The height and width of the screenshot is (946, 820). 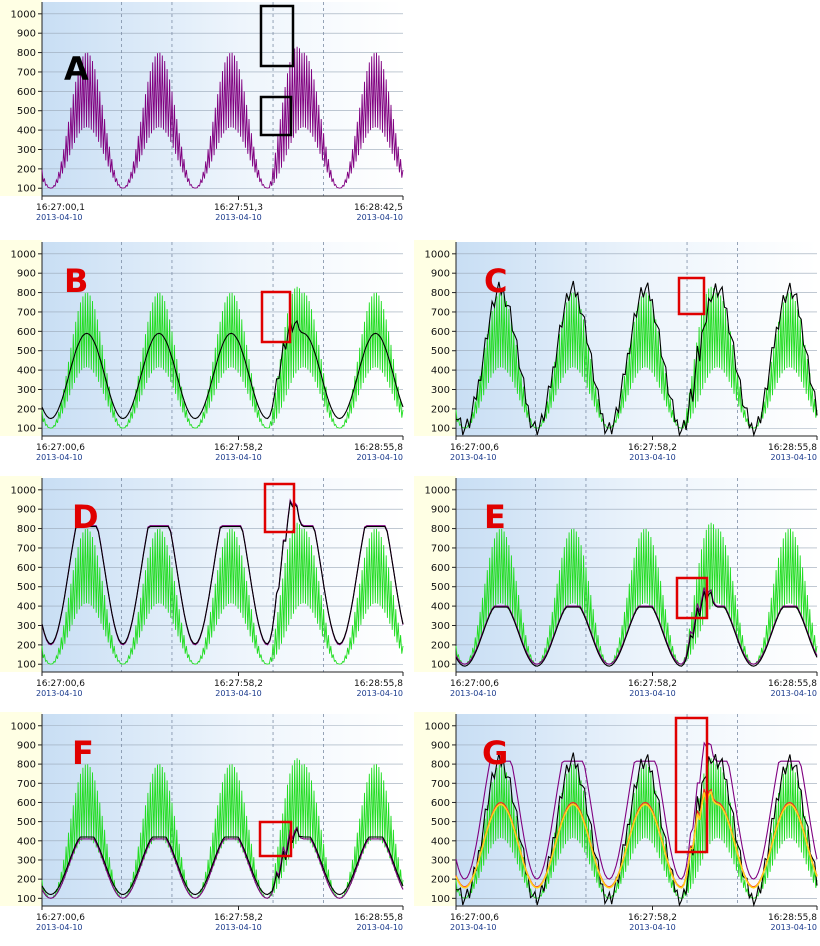 What do you see at coordinates (76, 281) in the screenshot?
I see `panel-label: B` at bounding box center [76, 281].